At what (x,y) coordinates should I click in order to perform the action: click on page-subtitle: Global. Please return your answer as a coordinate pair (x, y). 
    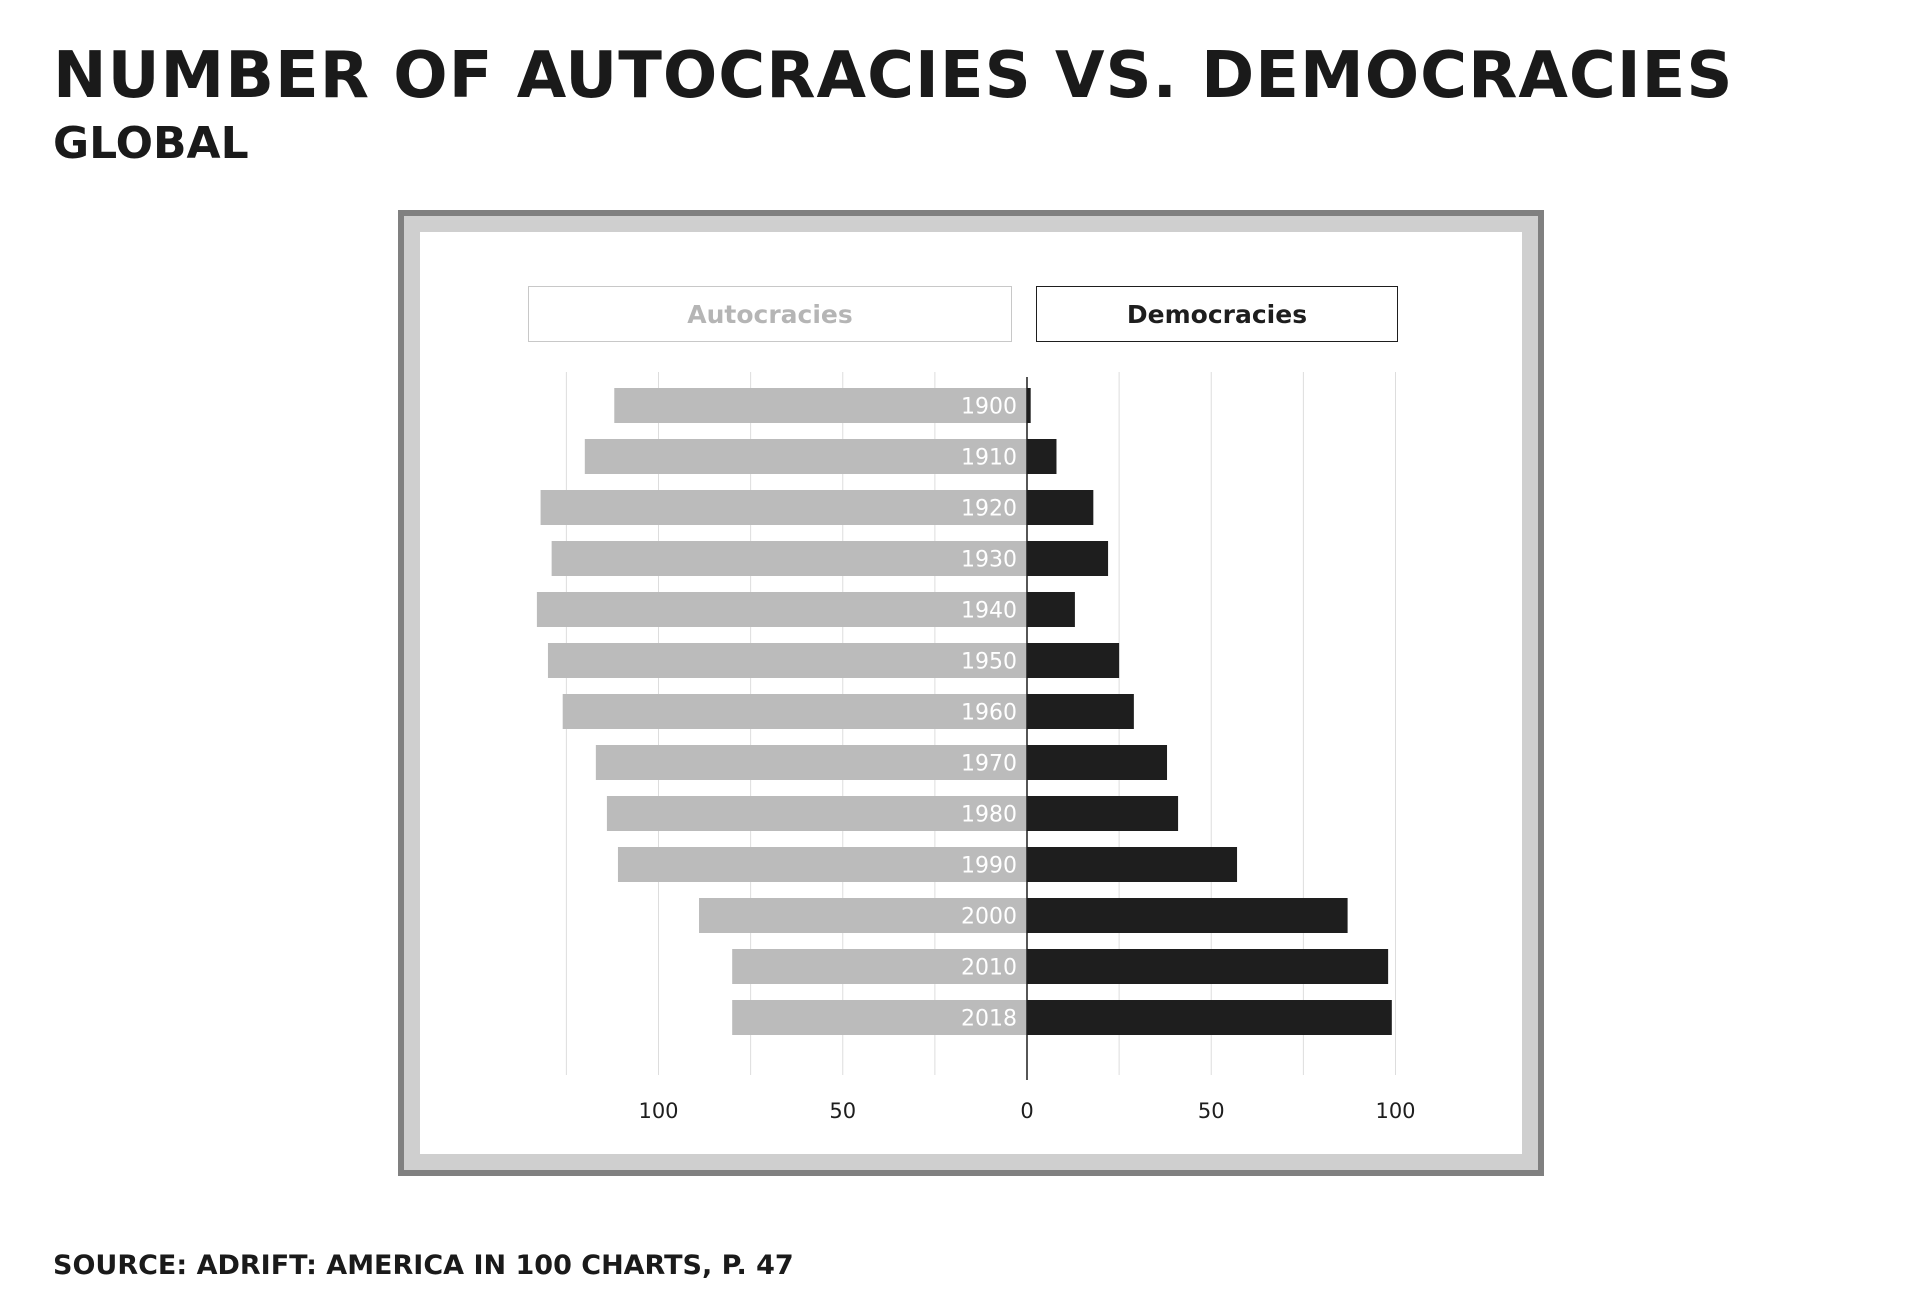
    Looking at the image, I should click on (151, 143).